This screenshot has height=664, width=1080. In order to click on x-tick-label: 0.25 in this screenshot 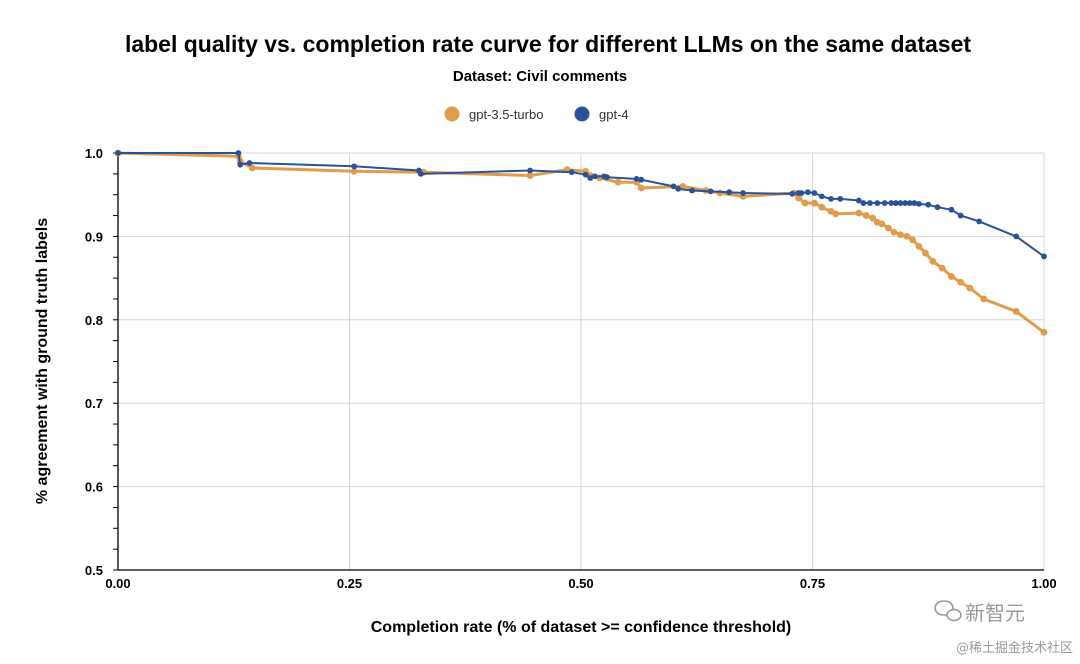, I will do `click(349, 583)`.